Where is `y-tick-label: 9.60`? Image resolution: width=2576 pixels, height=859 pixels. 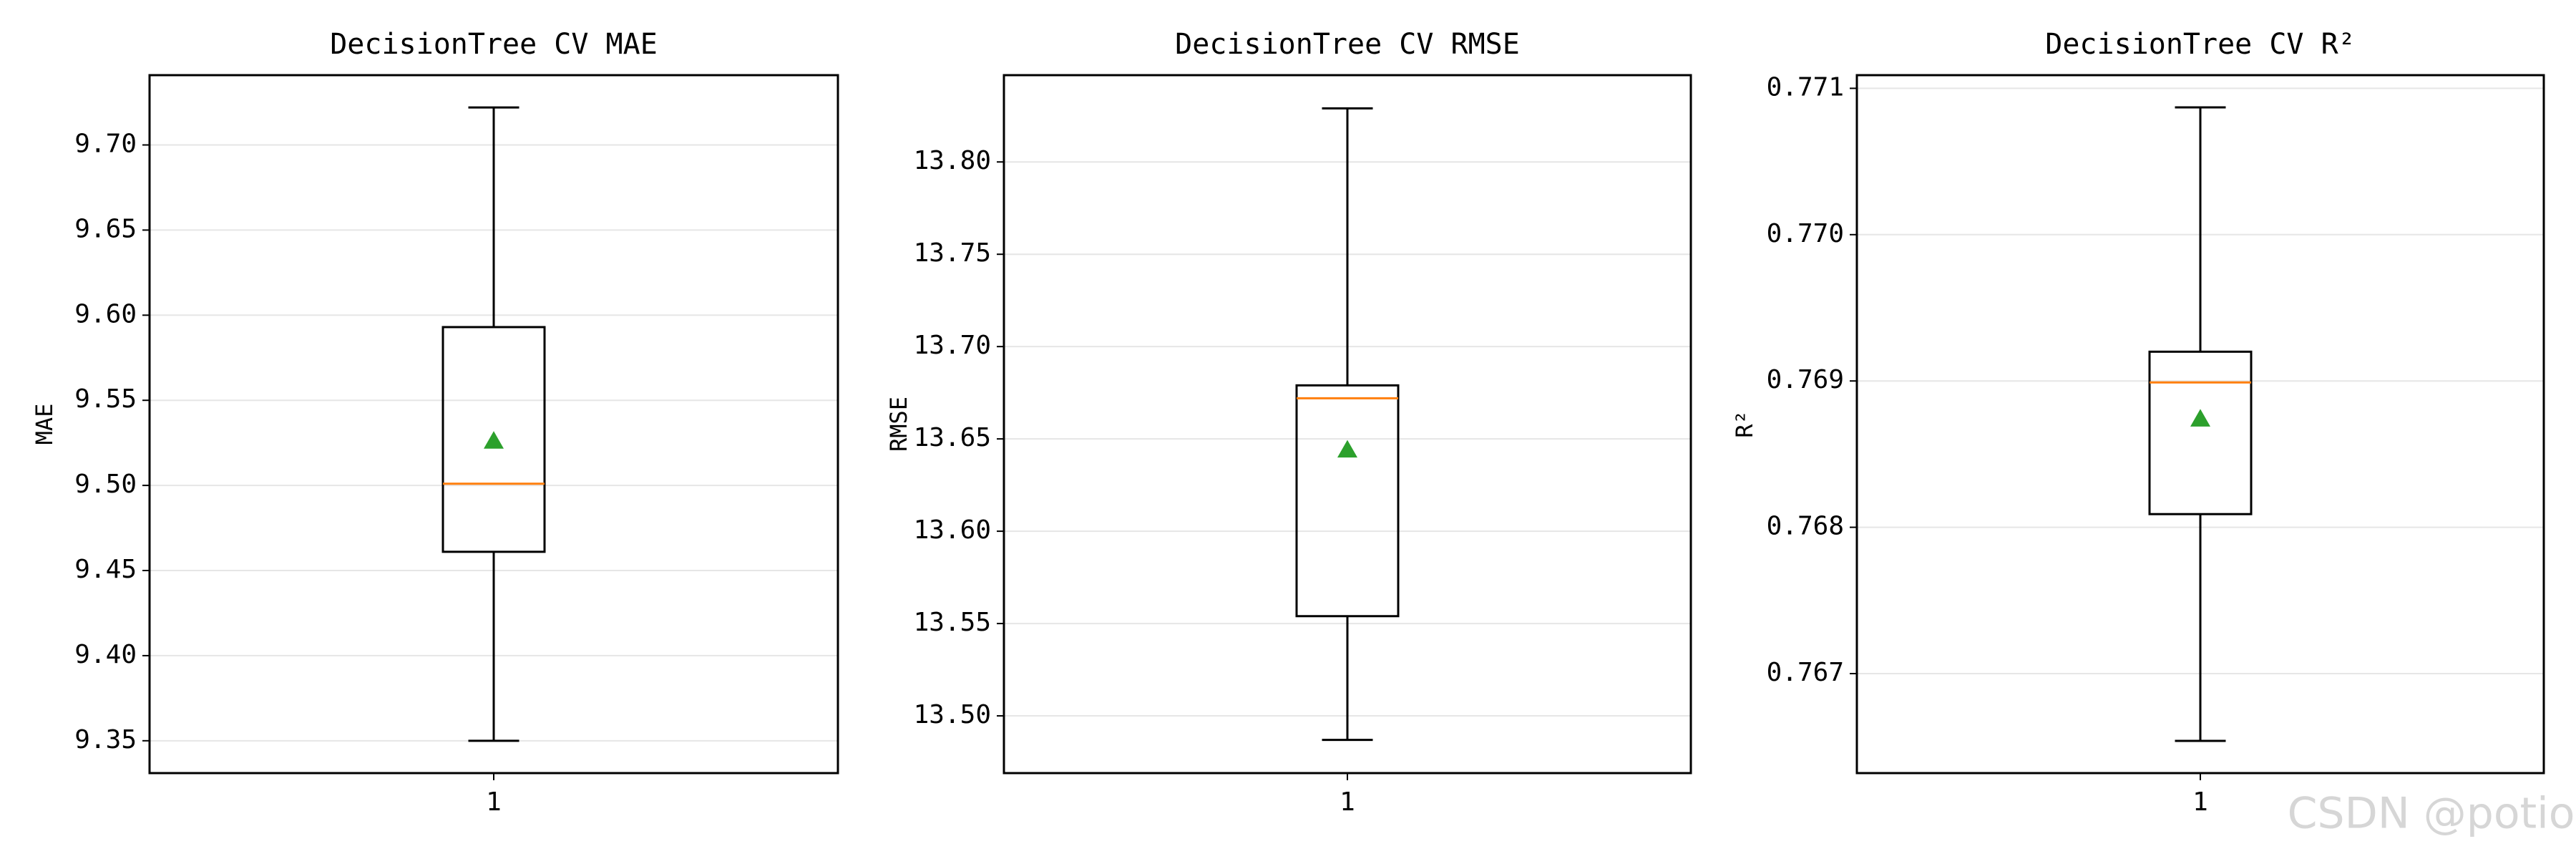
y-tick-label: 9.60 is located at coordinates (105, 314).